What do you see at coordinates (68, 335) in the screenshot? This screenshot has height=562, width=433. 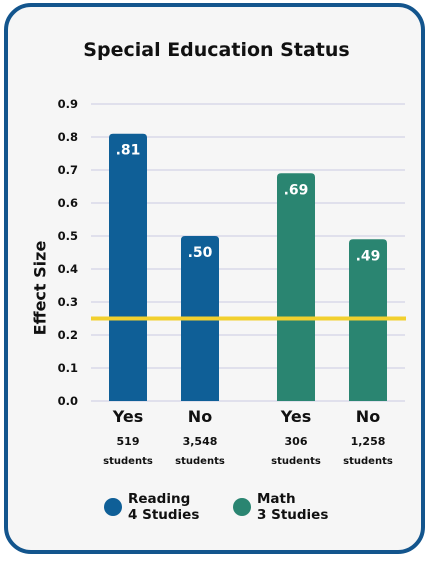 I see `y-tick-label: 0.2` at bounding box center [68, 335].